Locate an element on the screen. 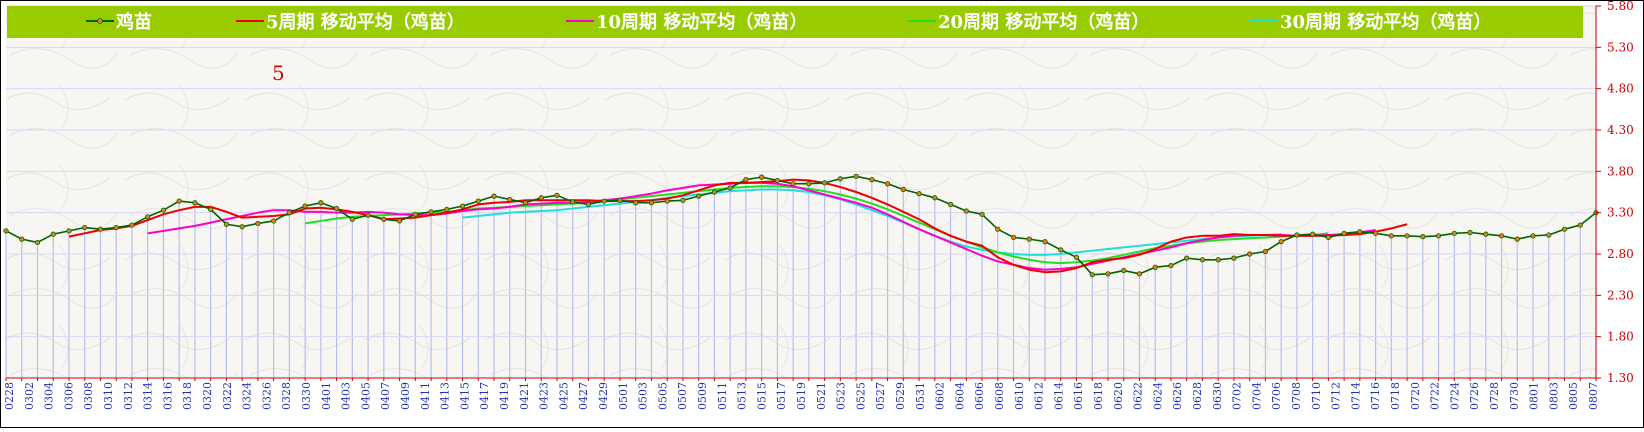 Image resolution: width=1644 pixels, height=432 pixels. x-tick-label: 0417 is located at coordinates (484, 396).